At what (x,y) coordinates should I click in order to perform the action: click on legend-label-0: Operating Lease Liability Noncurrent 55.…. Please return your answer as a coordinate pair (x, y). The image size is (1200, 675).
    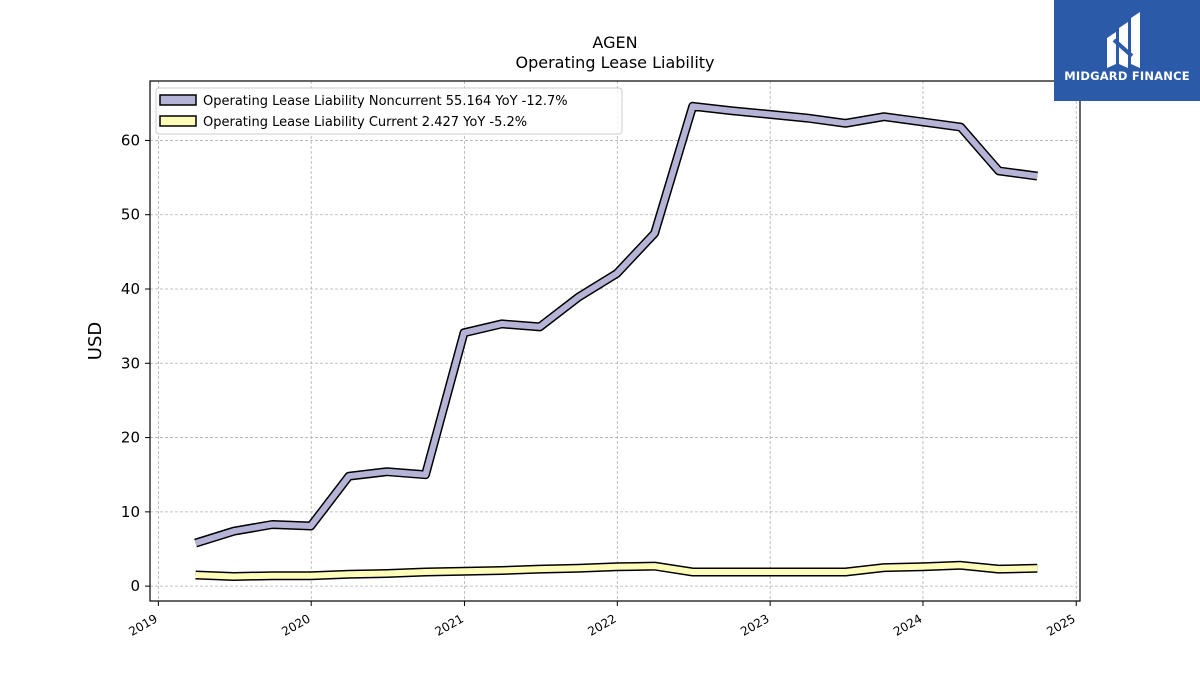
    Looking at the image, I should click on (385, 101).